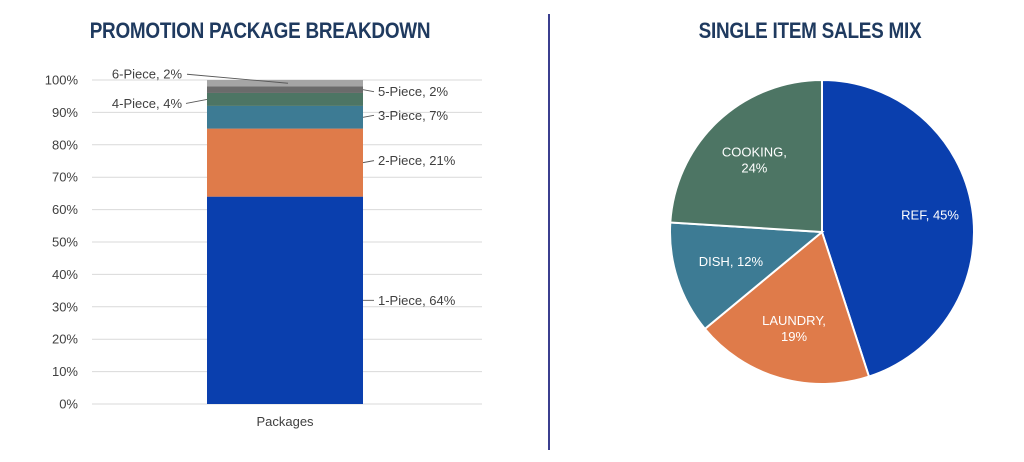 This screenshot has width=1024, height=462. I want to click on data-label: 2-Piece, 21%, so click(417, 160).